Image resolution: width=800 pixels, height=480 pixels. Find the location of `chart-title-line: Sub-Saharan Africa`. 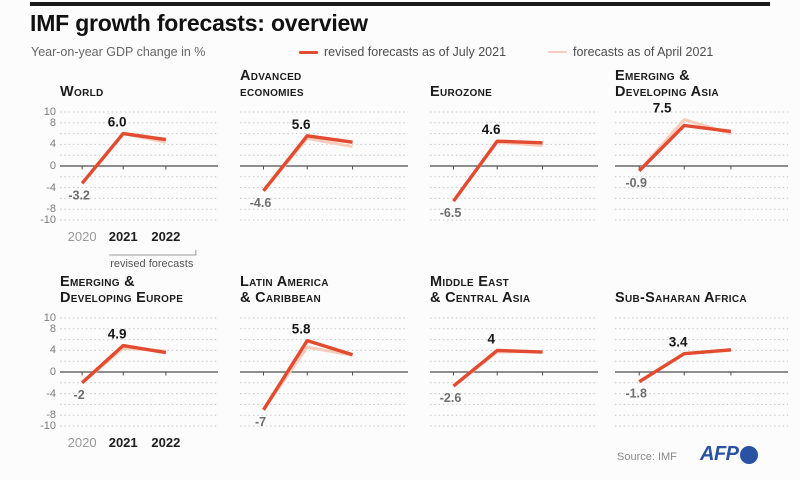

chart-title-line: Sub-Saharan Africa is located at coordinates (681, 298).